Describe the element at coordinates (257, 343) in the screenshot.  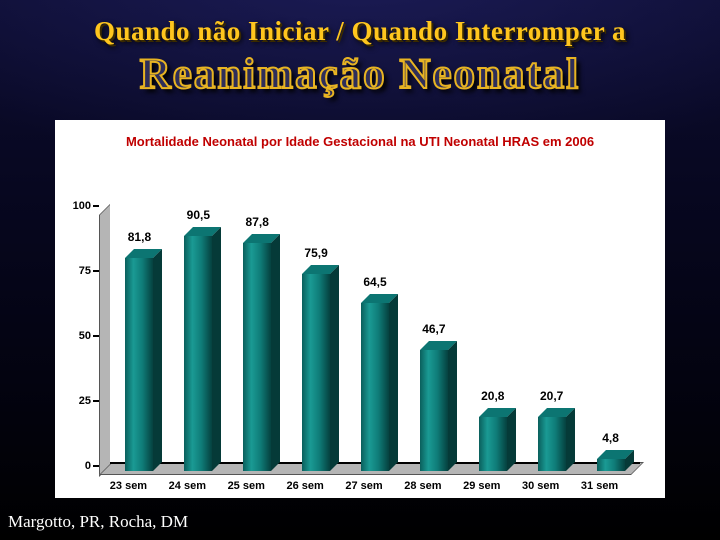
I see `bar: 87,8` at that location.